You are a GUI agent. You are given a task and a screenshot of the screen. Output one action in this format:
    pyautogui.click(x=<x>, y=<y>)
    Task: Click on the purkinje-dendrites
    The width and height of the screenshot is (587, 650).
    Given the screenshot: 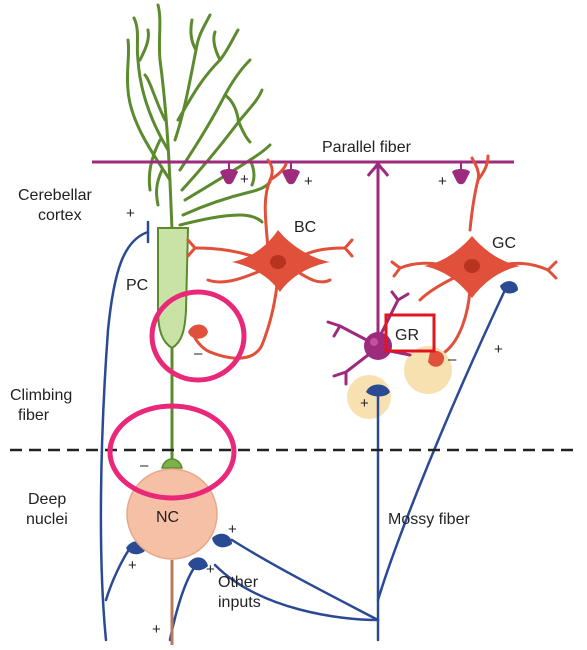 What is the action you would take?
    pyautogui.click(x=198, y=117)
    